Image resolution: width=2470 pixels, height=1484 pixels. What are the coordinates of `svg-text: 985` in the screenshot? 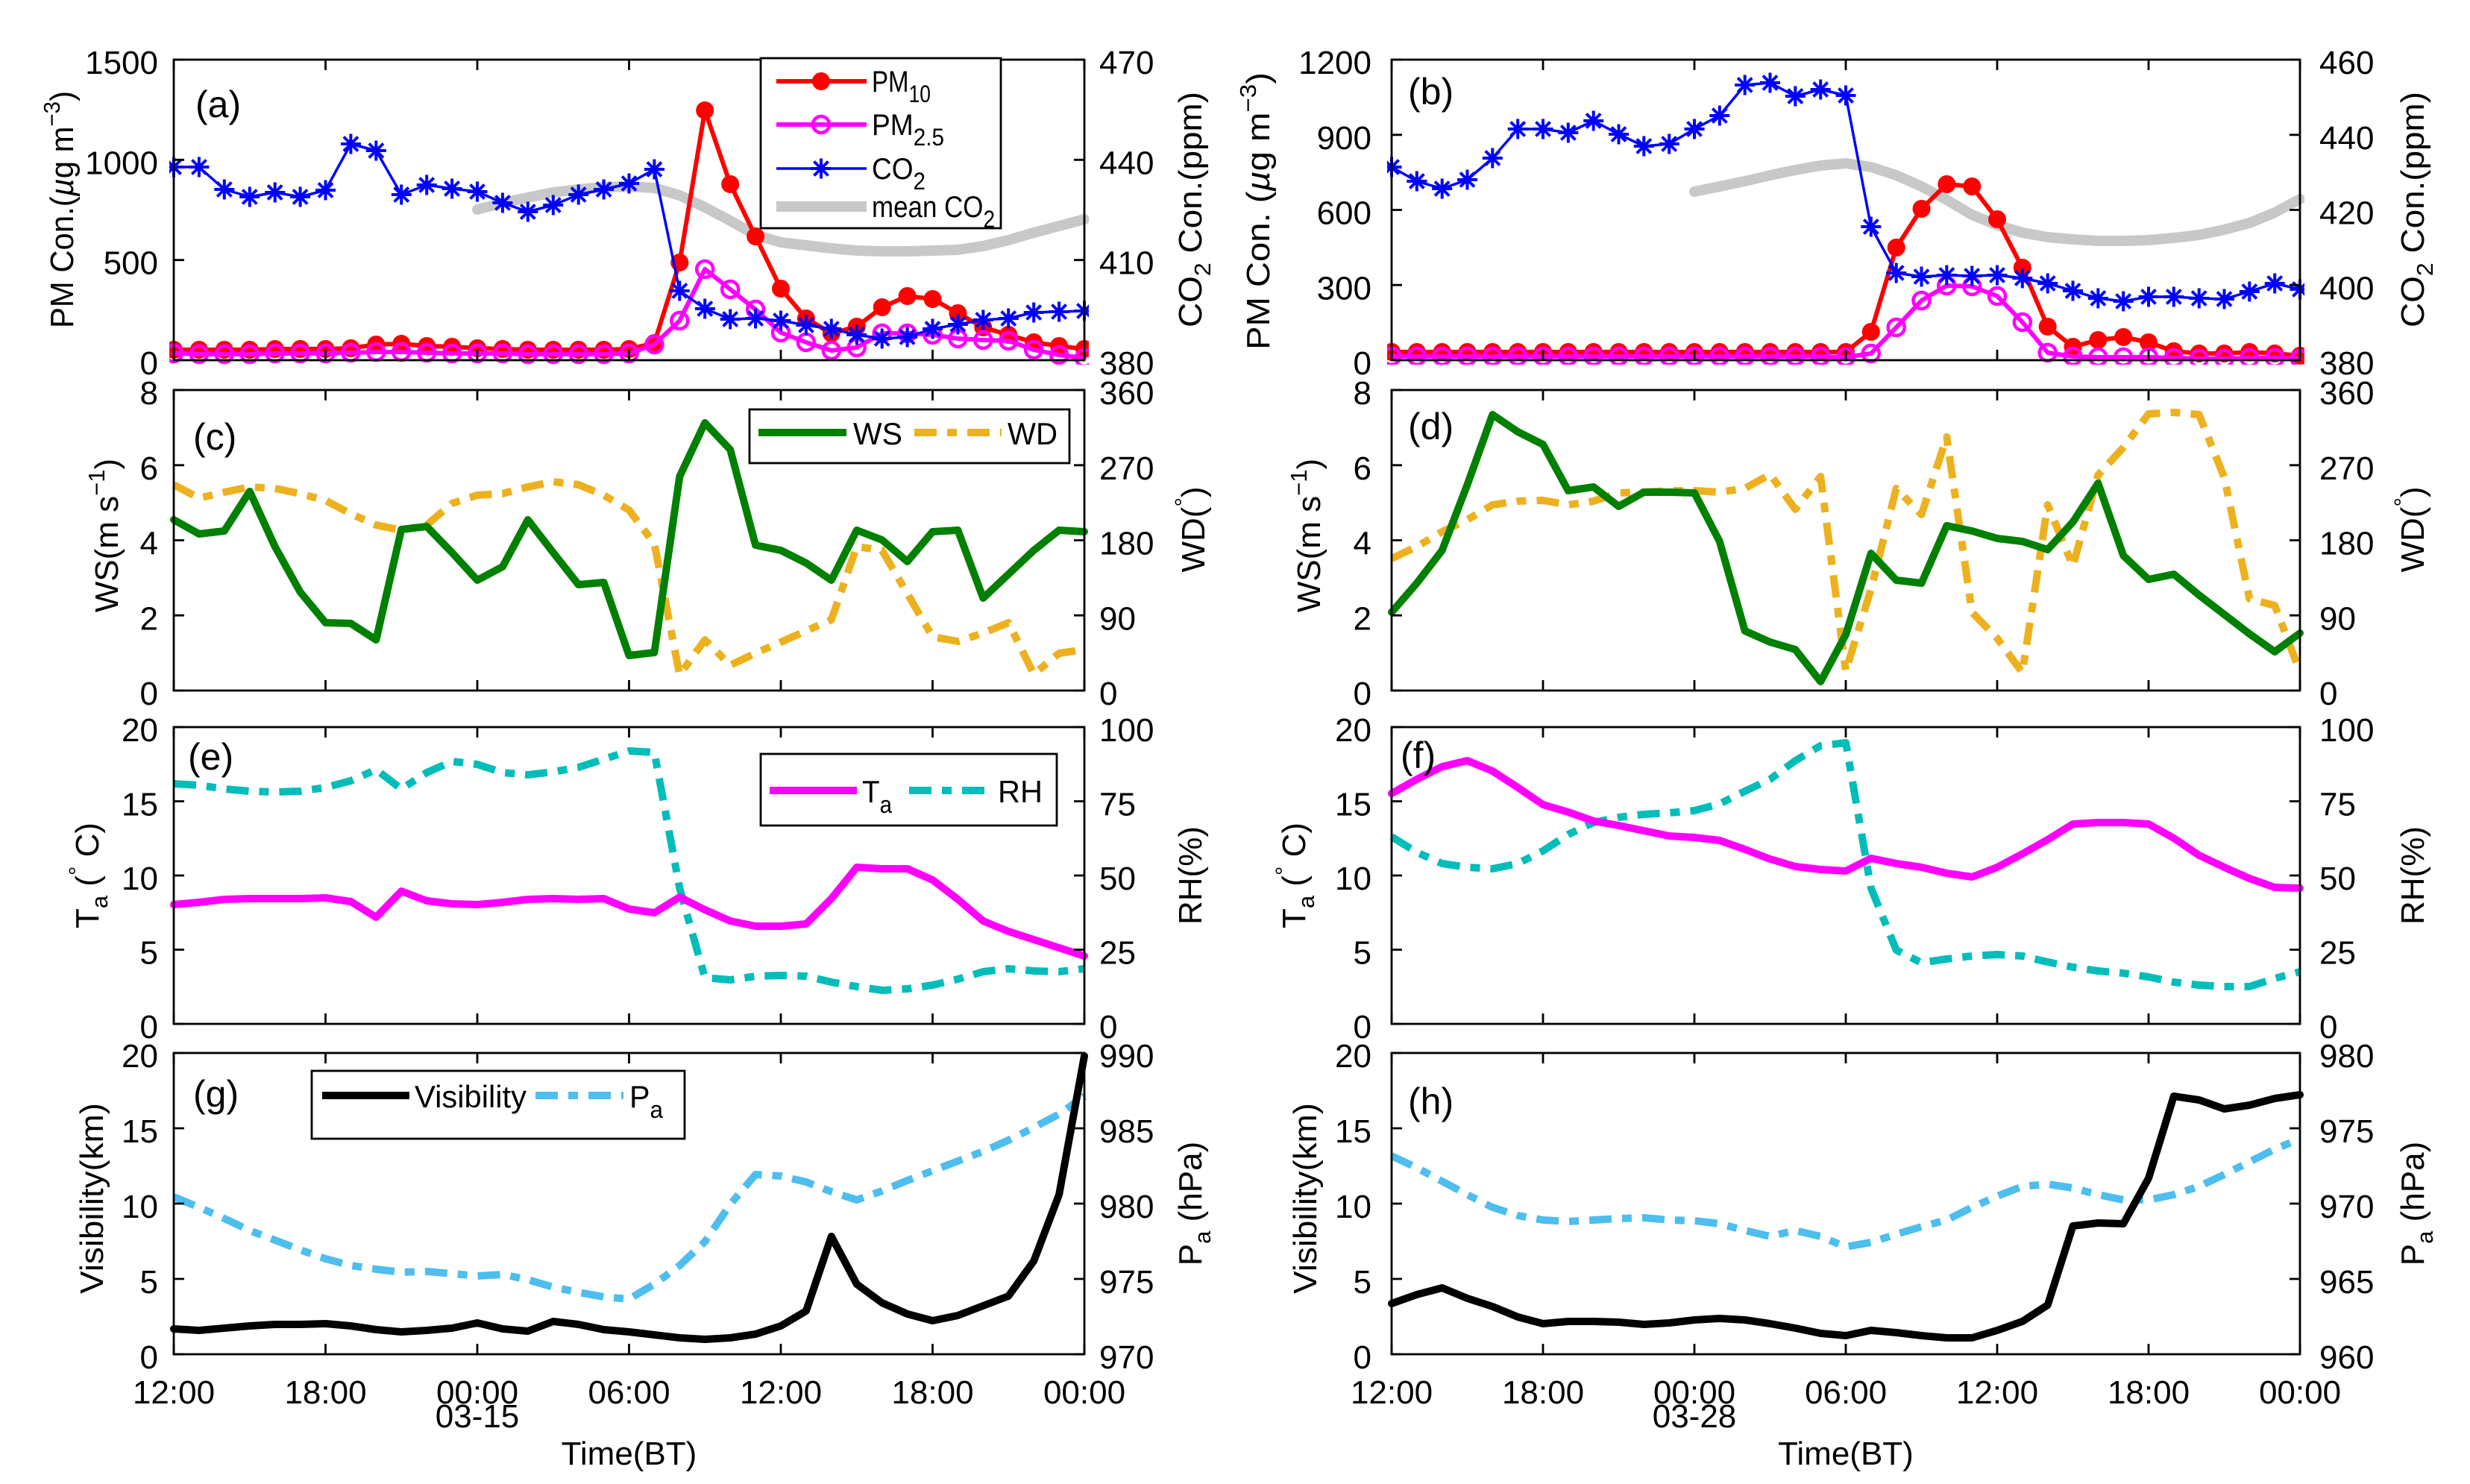 It's located at (1126, 1132).